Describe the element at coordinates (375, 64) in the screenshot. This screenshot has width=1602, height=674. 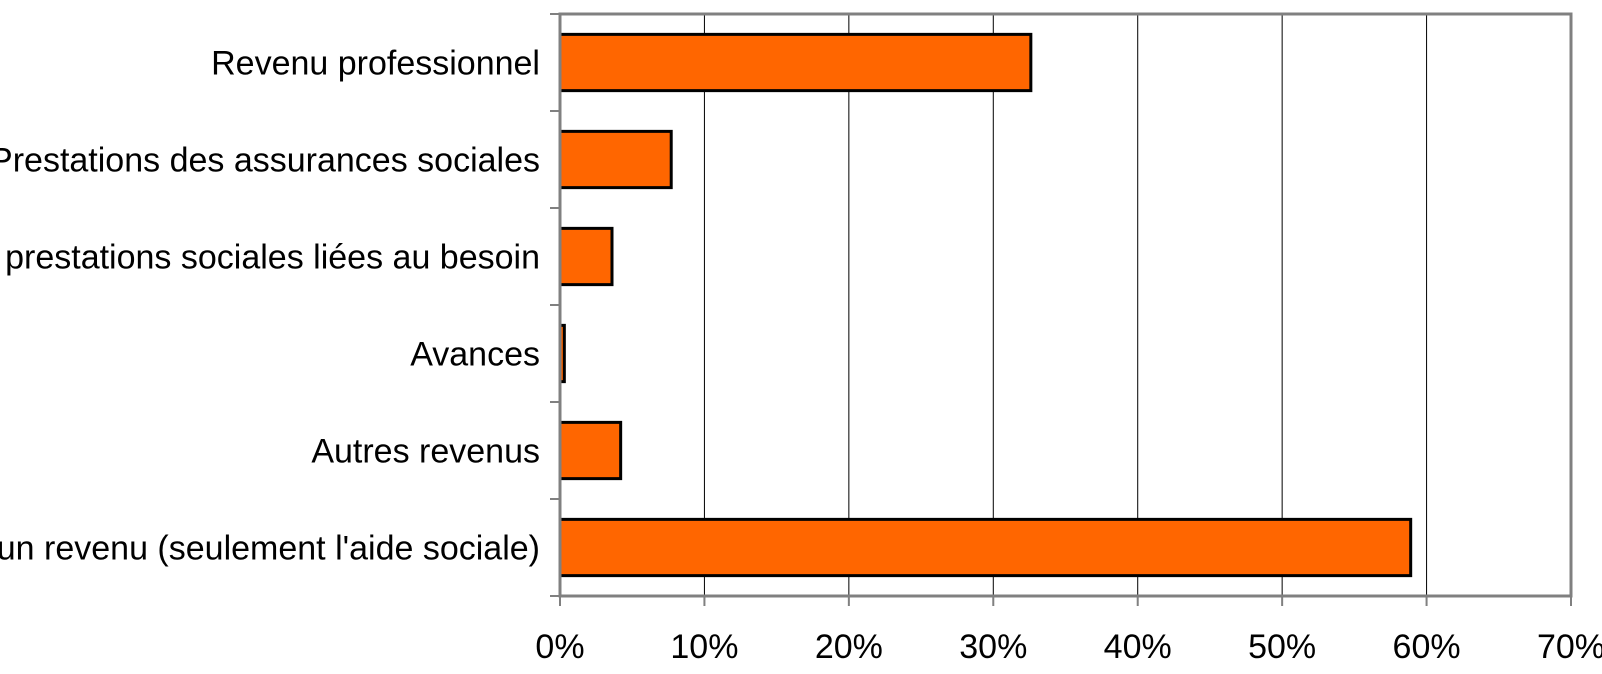
I see `category-label: Revenu professionnel` at that location.